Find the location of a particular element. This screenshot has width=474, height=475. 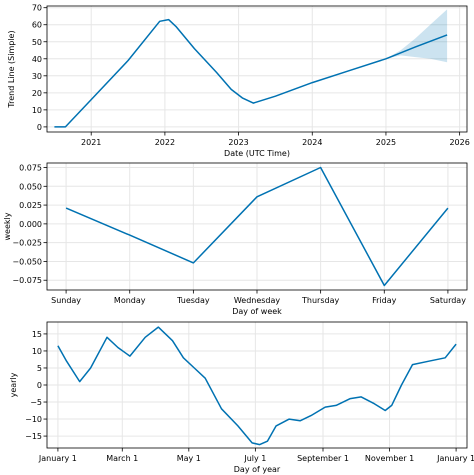

x-axis-label: Day of week is located at coordinates (257, 311).